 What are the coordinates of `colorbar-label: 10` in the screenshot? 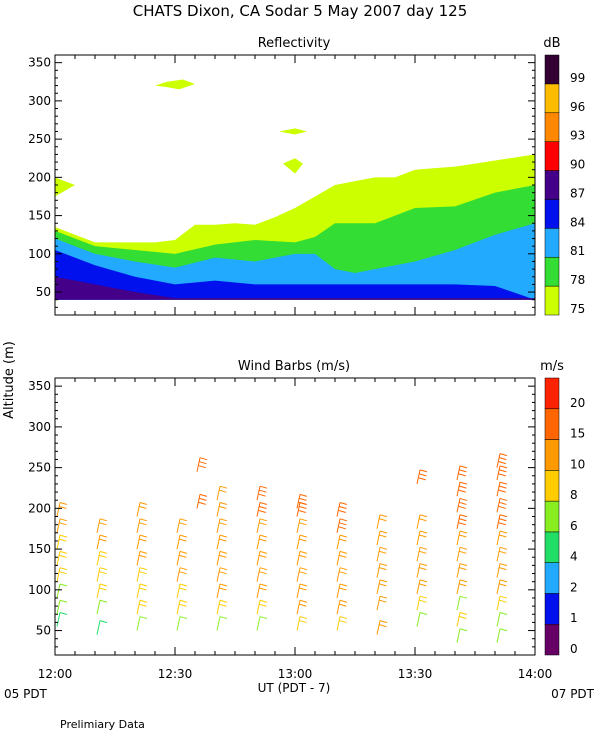 It's located at (577, 464).